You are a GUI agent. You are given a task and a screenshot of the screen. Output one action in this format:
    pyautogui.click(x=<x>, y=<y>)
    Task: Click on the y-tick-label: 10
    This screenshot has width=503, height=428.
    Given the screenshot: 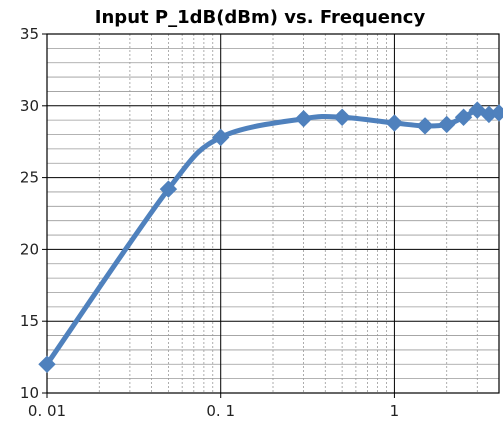 What is the action you would take?
    pyautogui.click(x=29, y=393)
    